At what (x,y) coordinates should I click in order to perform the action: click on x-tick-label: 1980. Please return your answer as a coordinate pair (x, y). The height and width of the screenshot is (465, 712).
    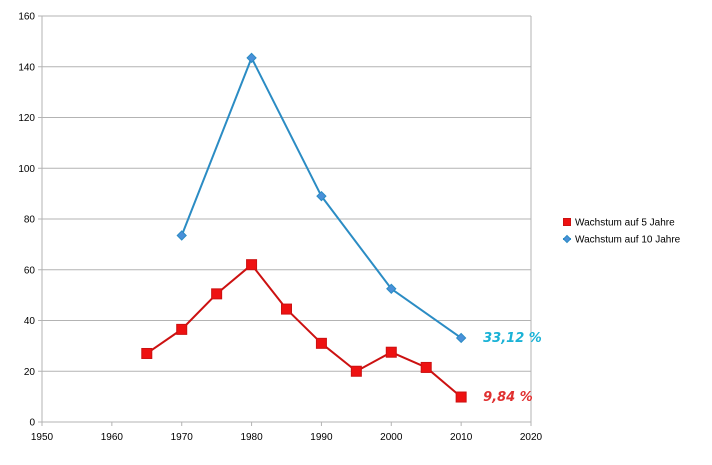
    Looking at the image, I should click on (251, 437).